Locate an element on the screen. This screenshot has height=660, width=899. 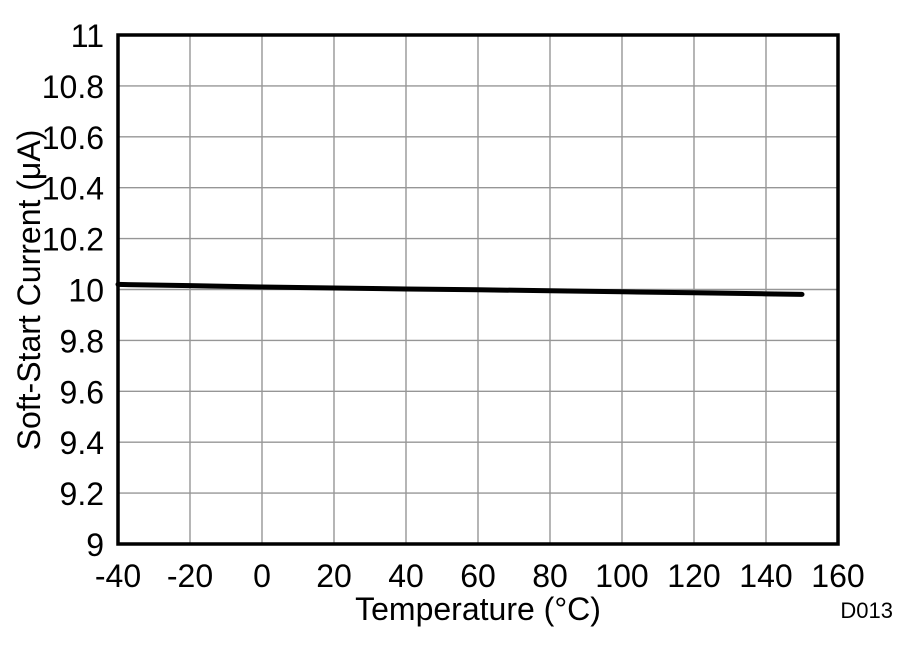
y-tick-label: 11 is located at coordinates (87, 36).